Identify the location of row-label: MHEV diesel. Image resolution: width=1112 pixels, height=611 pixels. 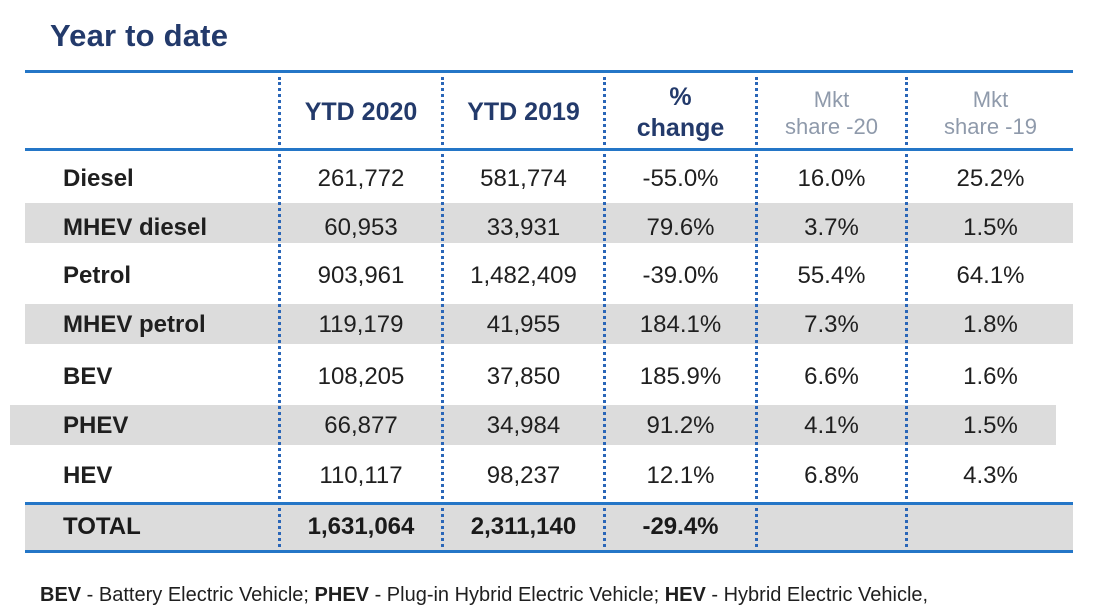
(135, 227).